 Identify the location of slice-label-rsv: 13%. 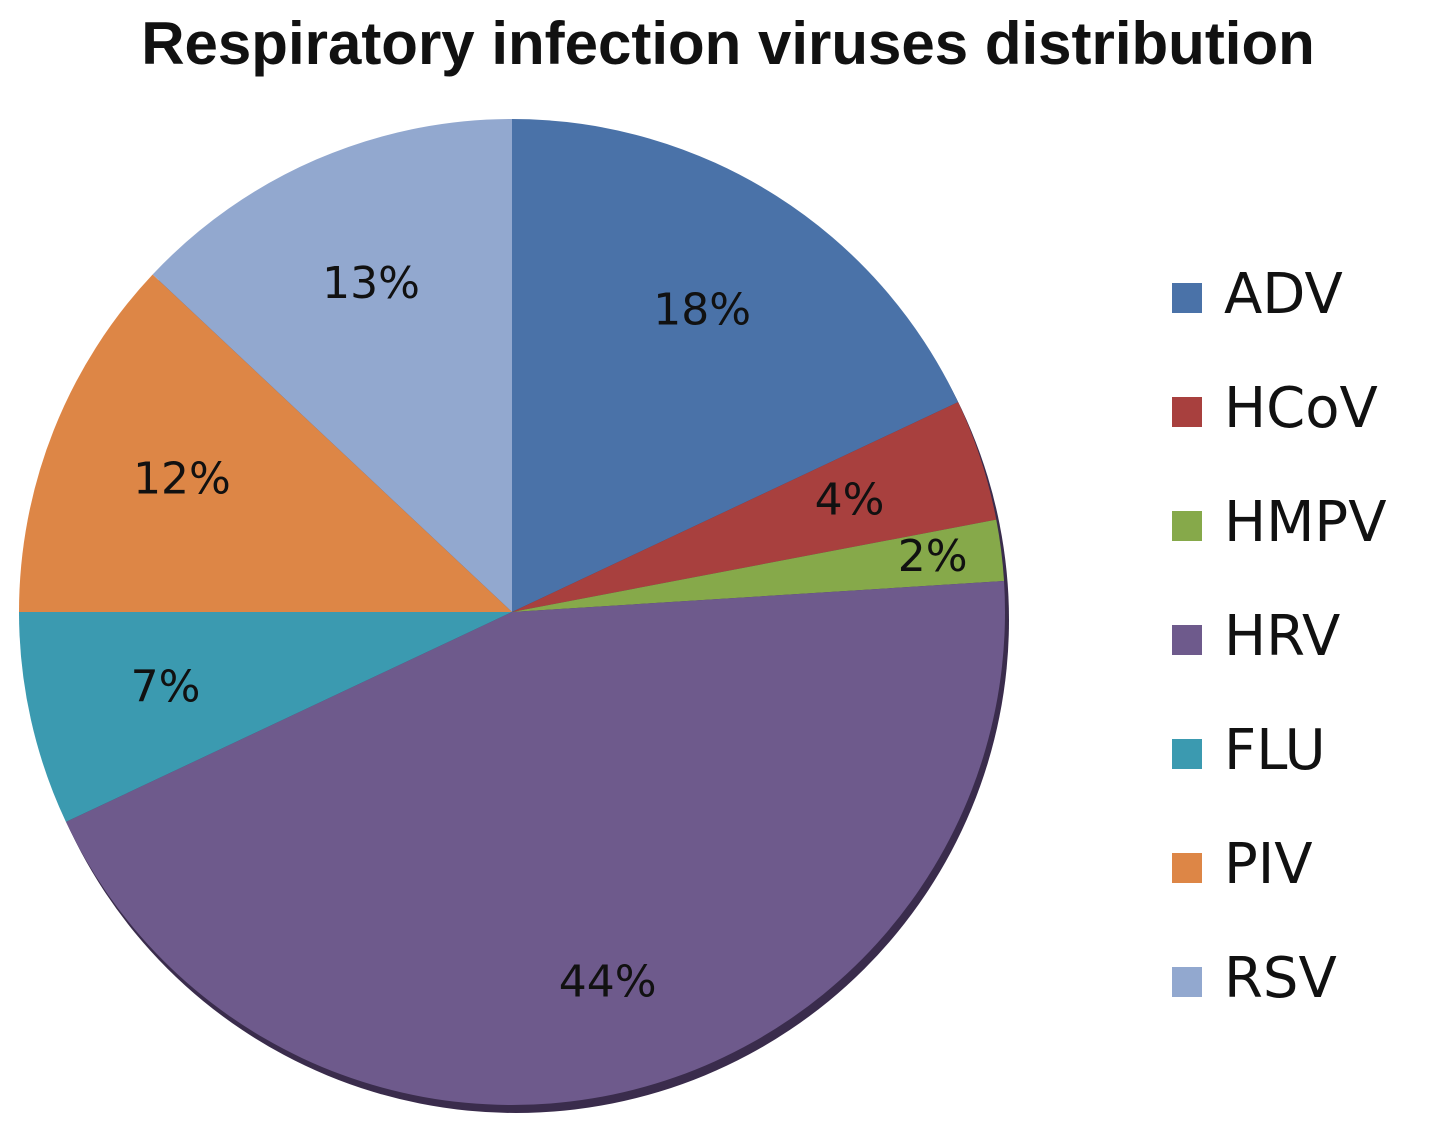
(371, 283).